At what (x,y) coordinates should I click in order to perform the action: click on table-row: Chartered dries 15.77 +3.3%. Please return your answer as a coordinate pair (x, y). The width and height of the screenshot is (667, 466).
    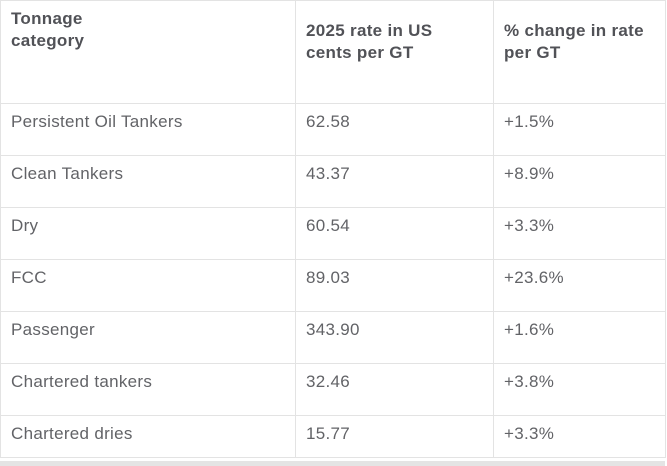
    Looking at the image, I should click on (333, 436).